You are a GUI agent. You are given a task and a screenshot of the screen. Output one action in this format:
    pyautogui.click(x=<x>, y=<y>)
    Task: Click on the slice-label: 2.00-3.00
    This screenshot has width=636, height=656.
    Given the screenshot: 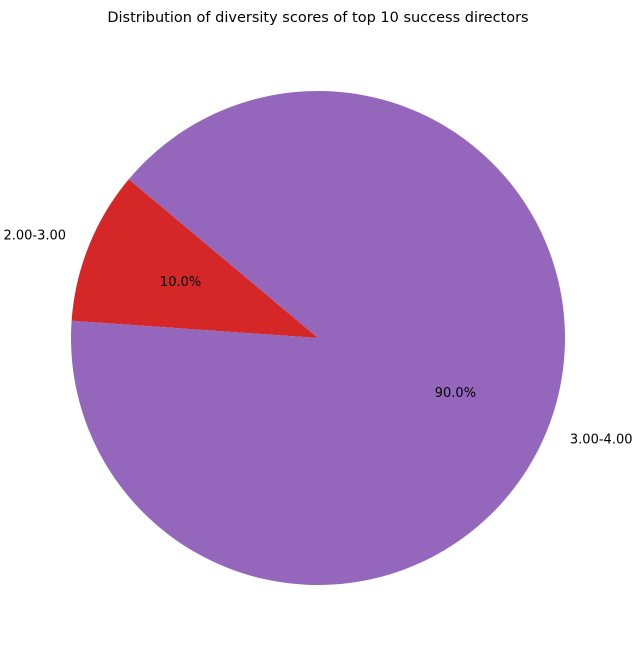 What is the action you would take?
    pyautogui.click(x=34, y=236)
    